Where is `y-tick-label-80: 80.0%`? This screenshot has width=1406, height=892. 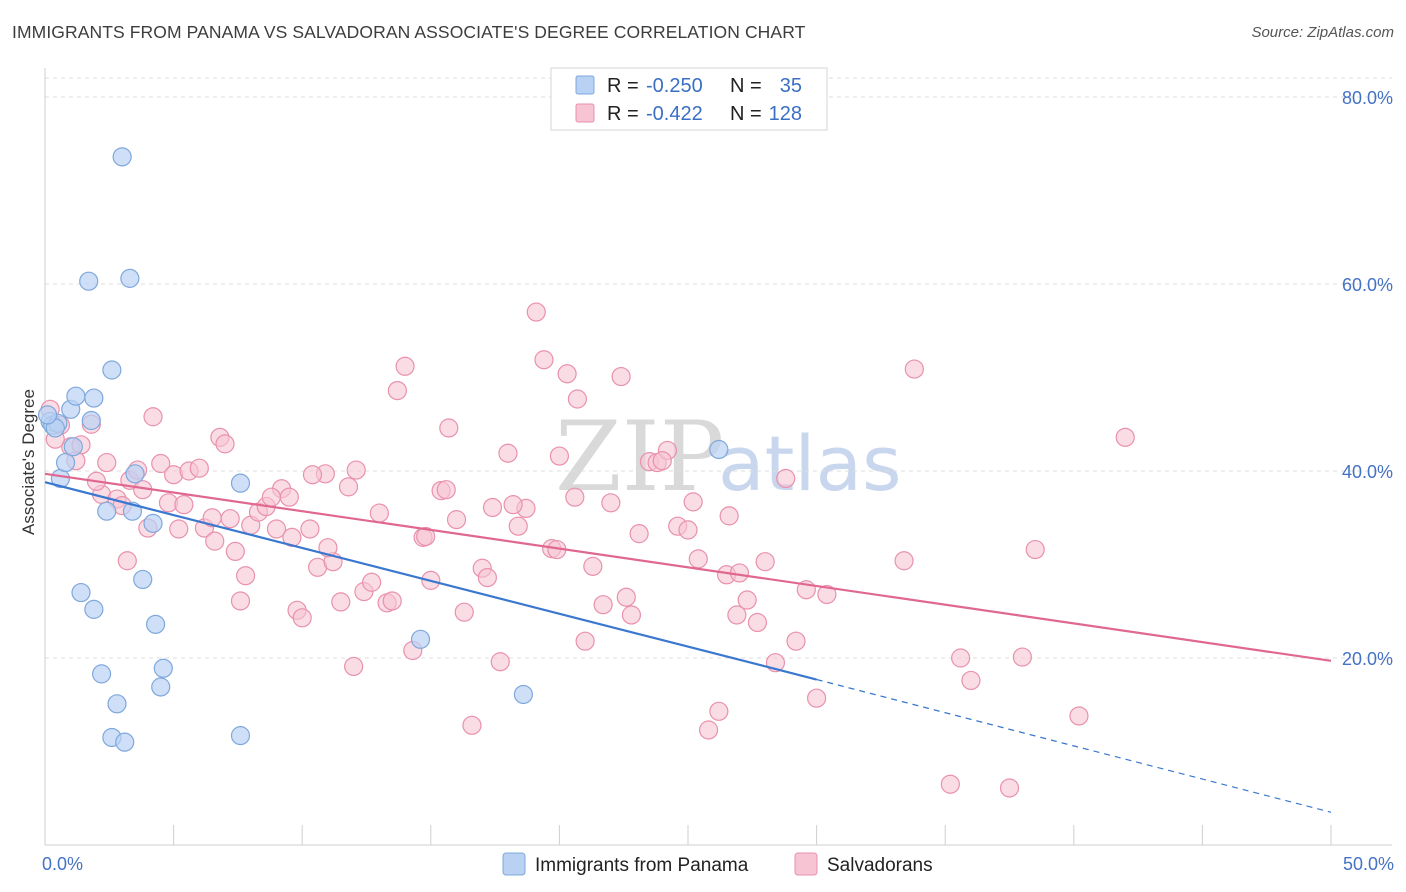 y-tick-label-80: 80.0% is located at coordinates (1367, 98).